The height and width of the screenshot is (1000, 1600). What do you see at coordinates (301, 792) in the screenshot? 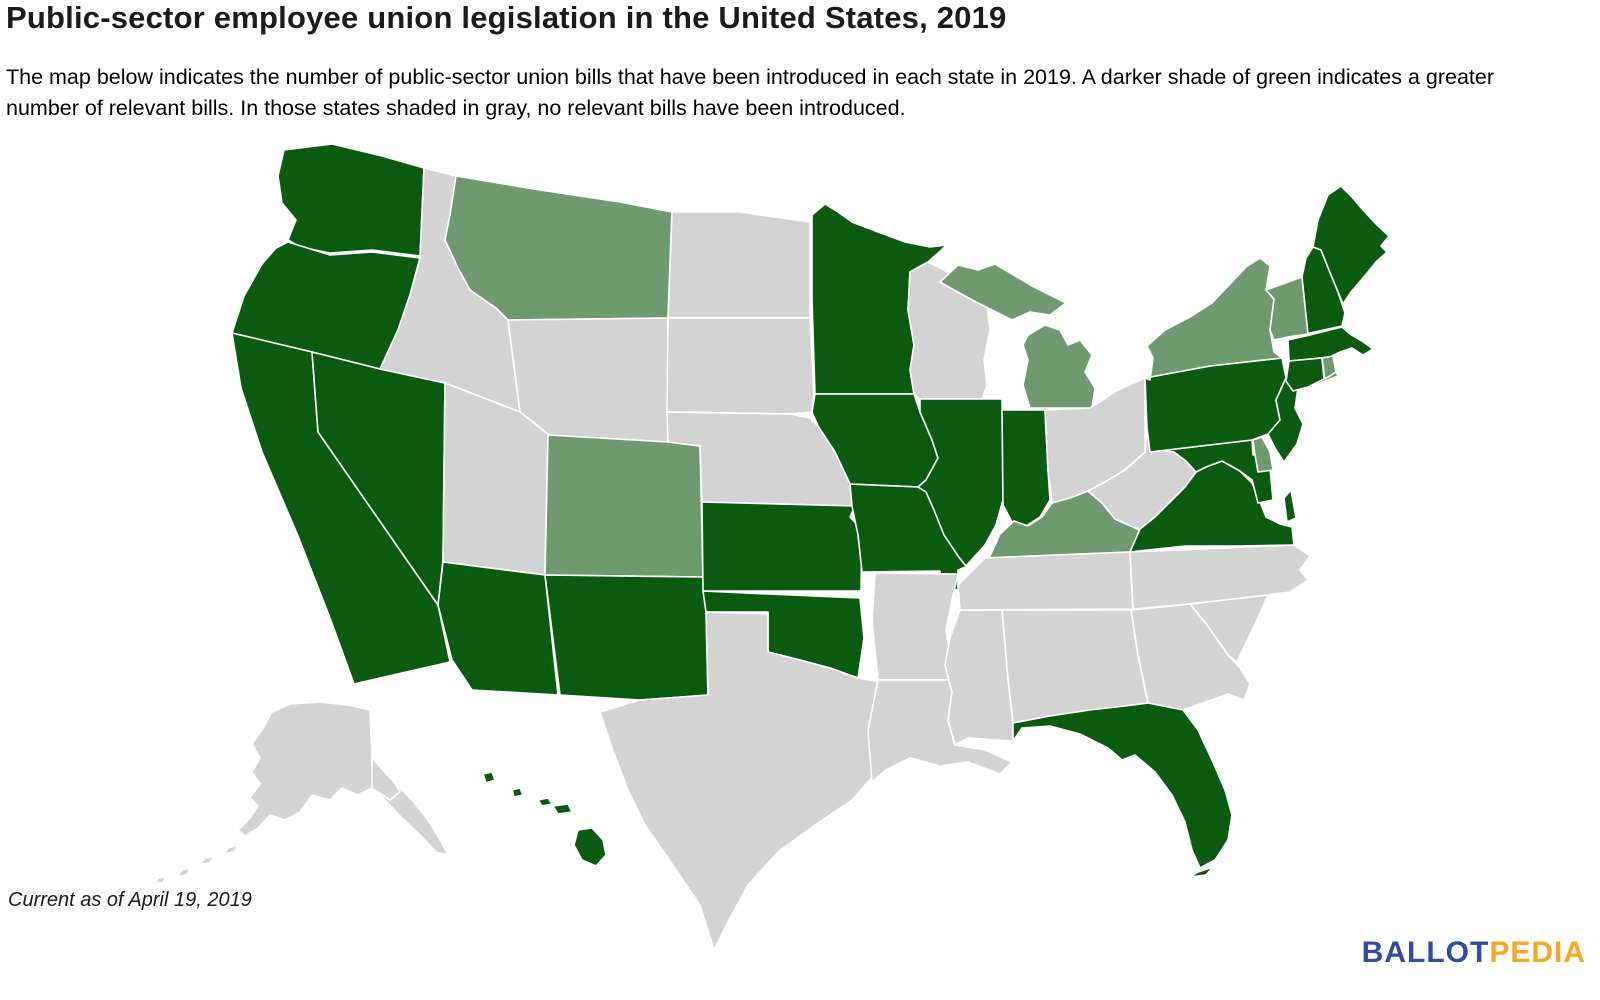
I see `state-ak` at bounding box center [301, 792].